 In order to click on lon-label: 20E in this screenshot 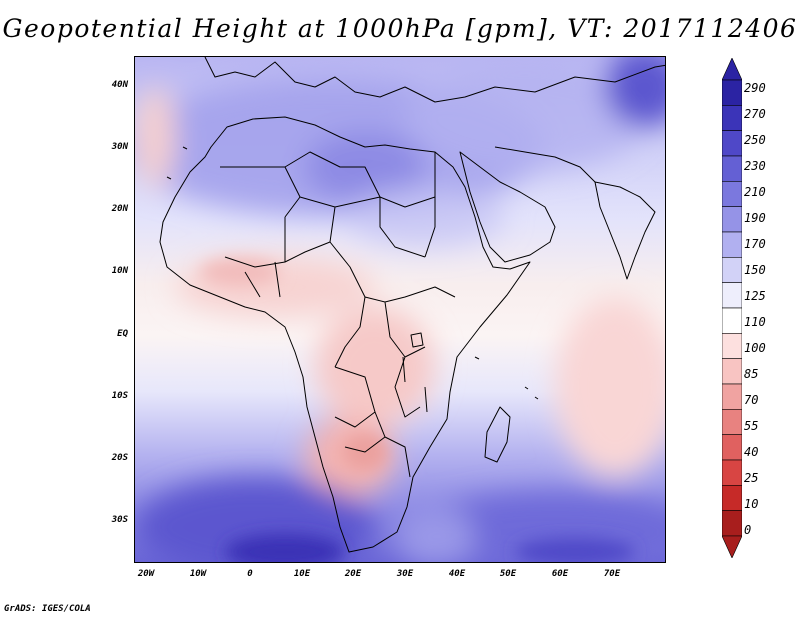, I will do `click(353, 574)`.